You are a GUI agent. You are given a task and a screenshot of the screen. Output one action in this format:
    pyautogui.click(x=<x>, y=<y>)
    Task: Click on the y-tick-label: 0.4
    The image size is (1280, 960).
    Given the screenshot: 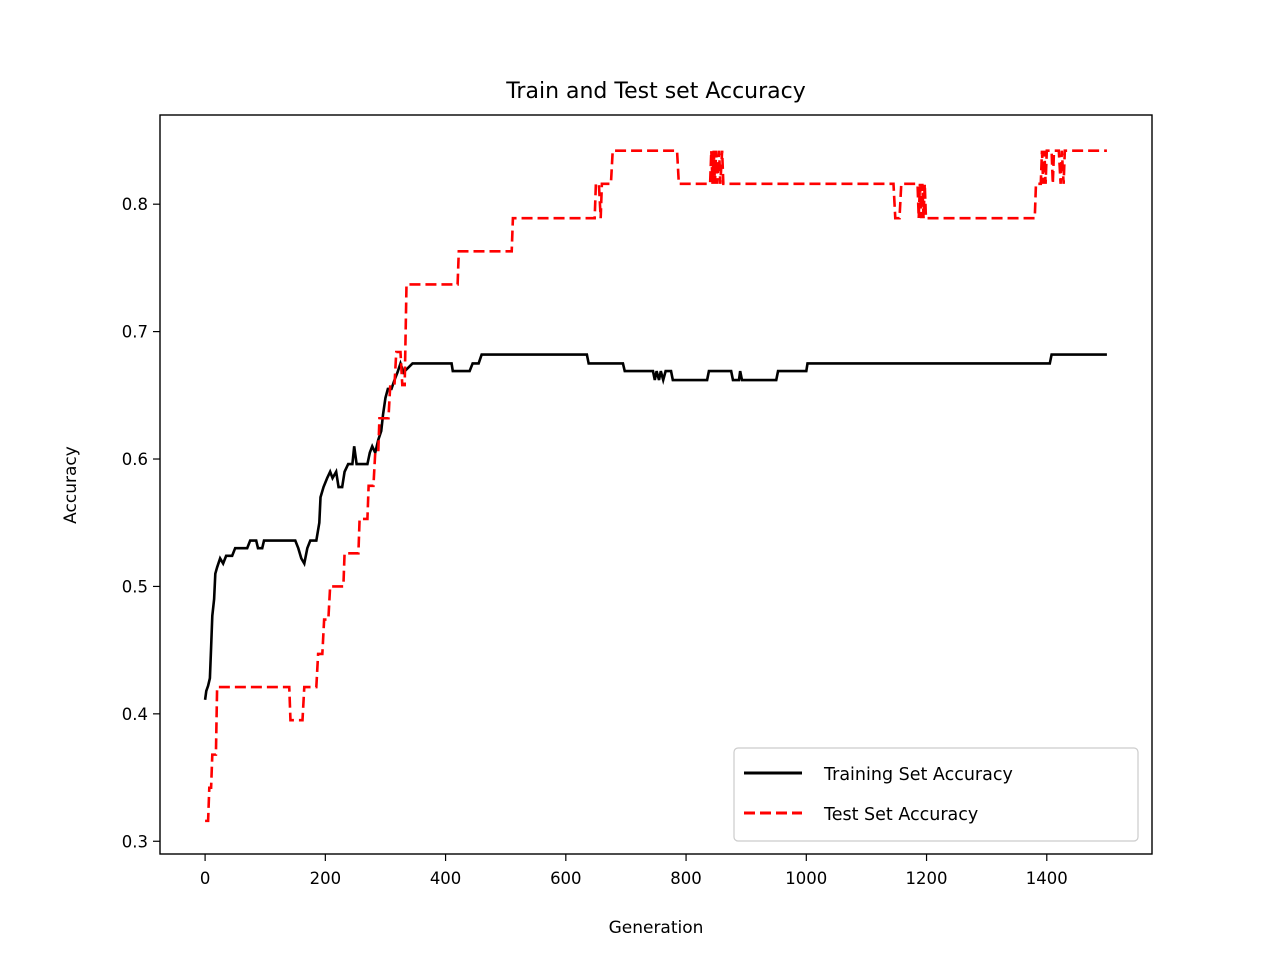 What is the action you would take?
    pyautogui.click(x=135, y=714)
    